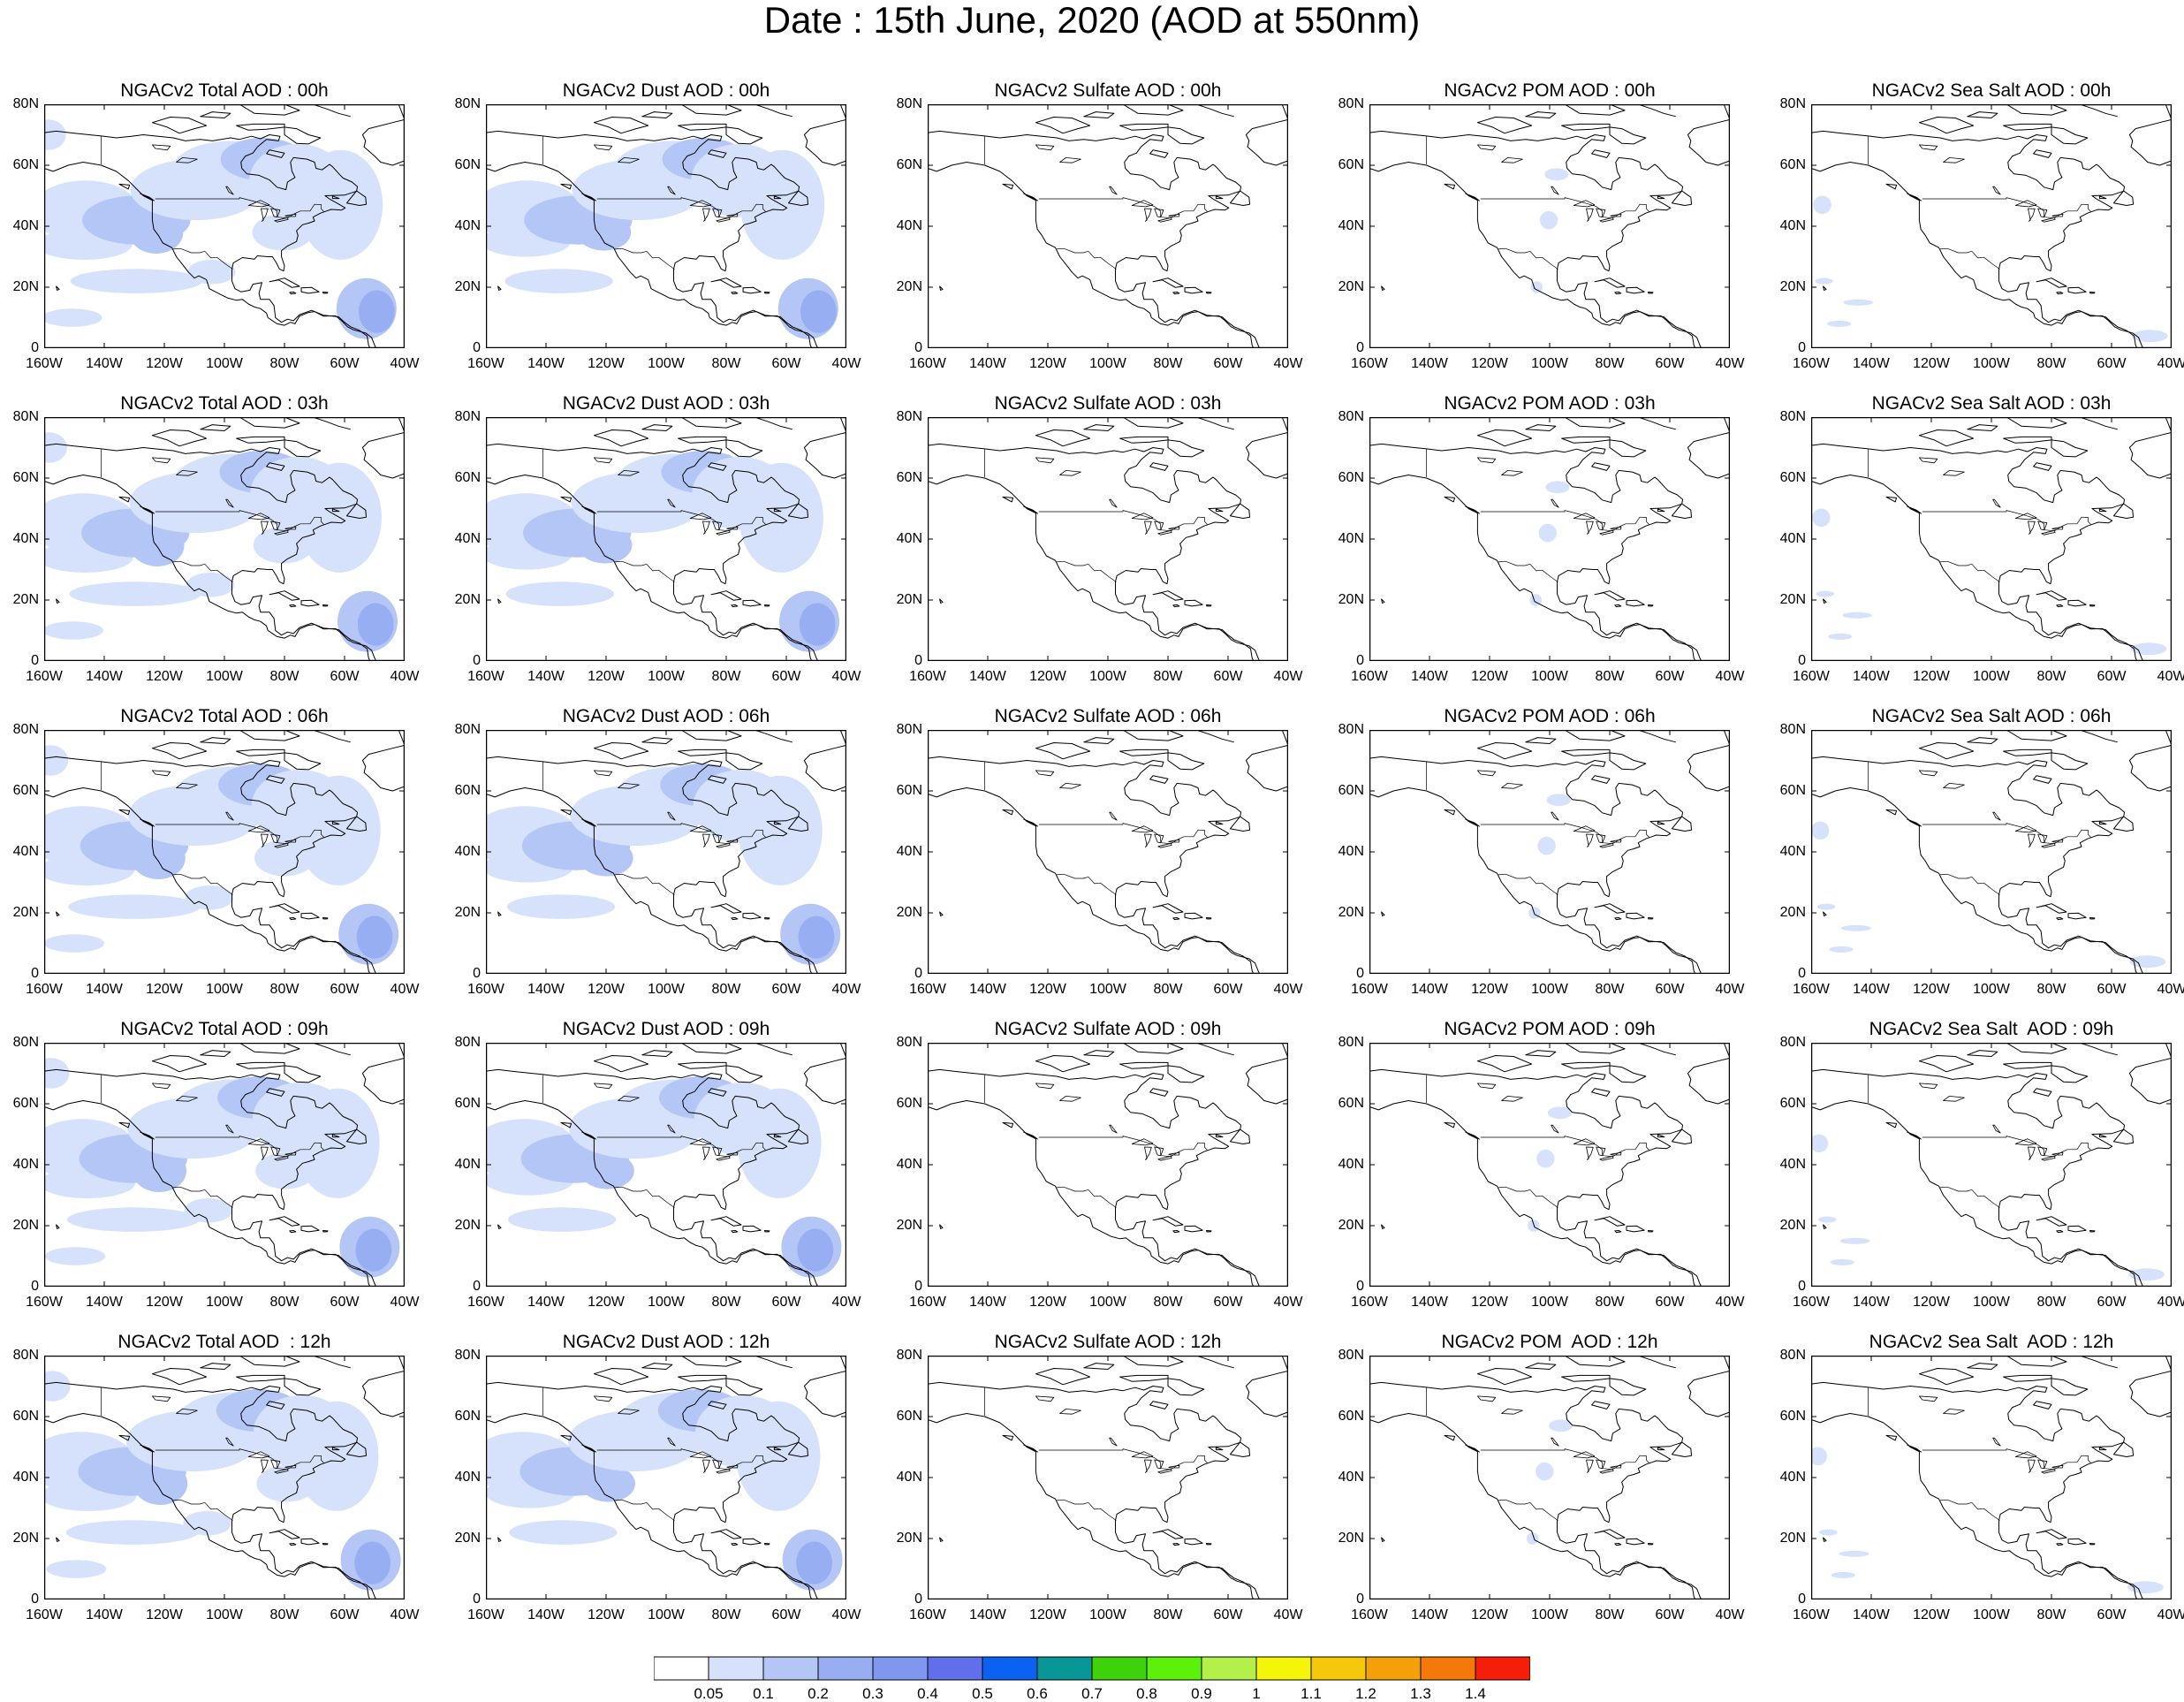  Describe the element at coordinates (1992, 1342) in the screenshot. I see `panel-title: NGACv2 Sea Salt AOD : 12h` at that location.